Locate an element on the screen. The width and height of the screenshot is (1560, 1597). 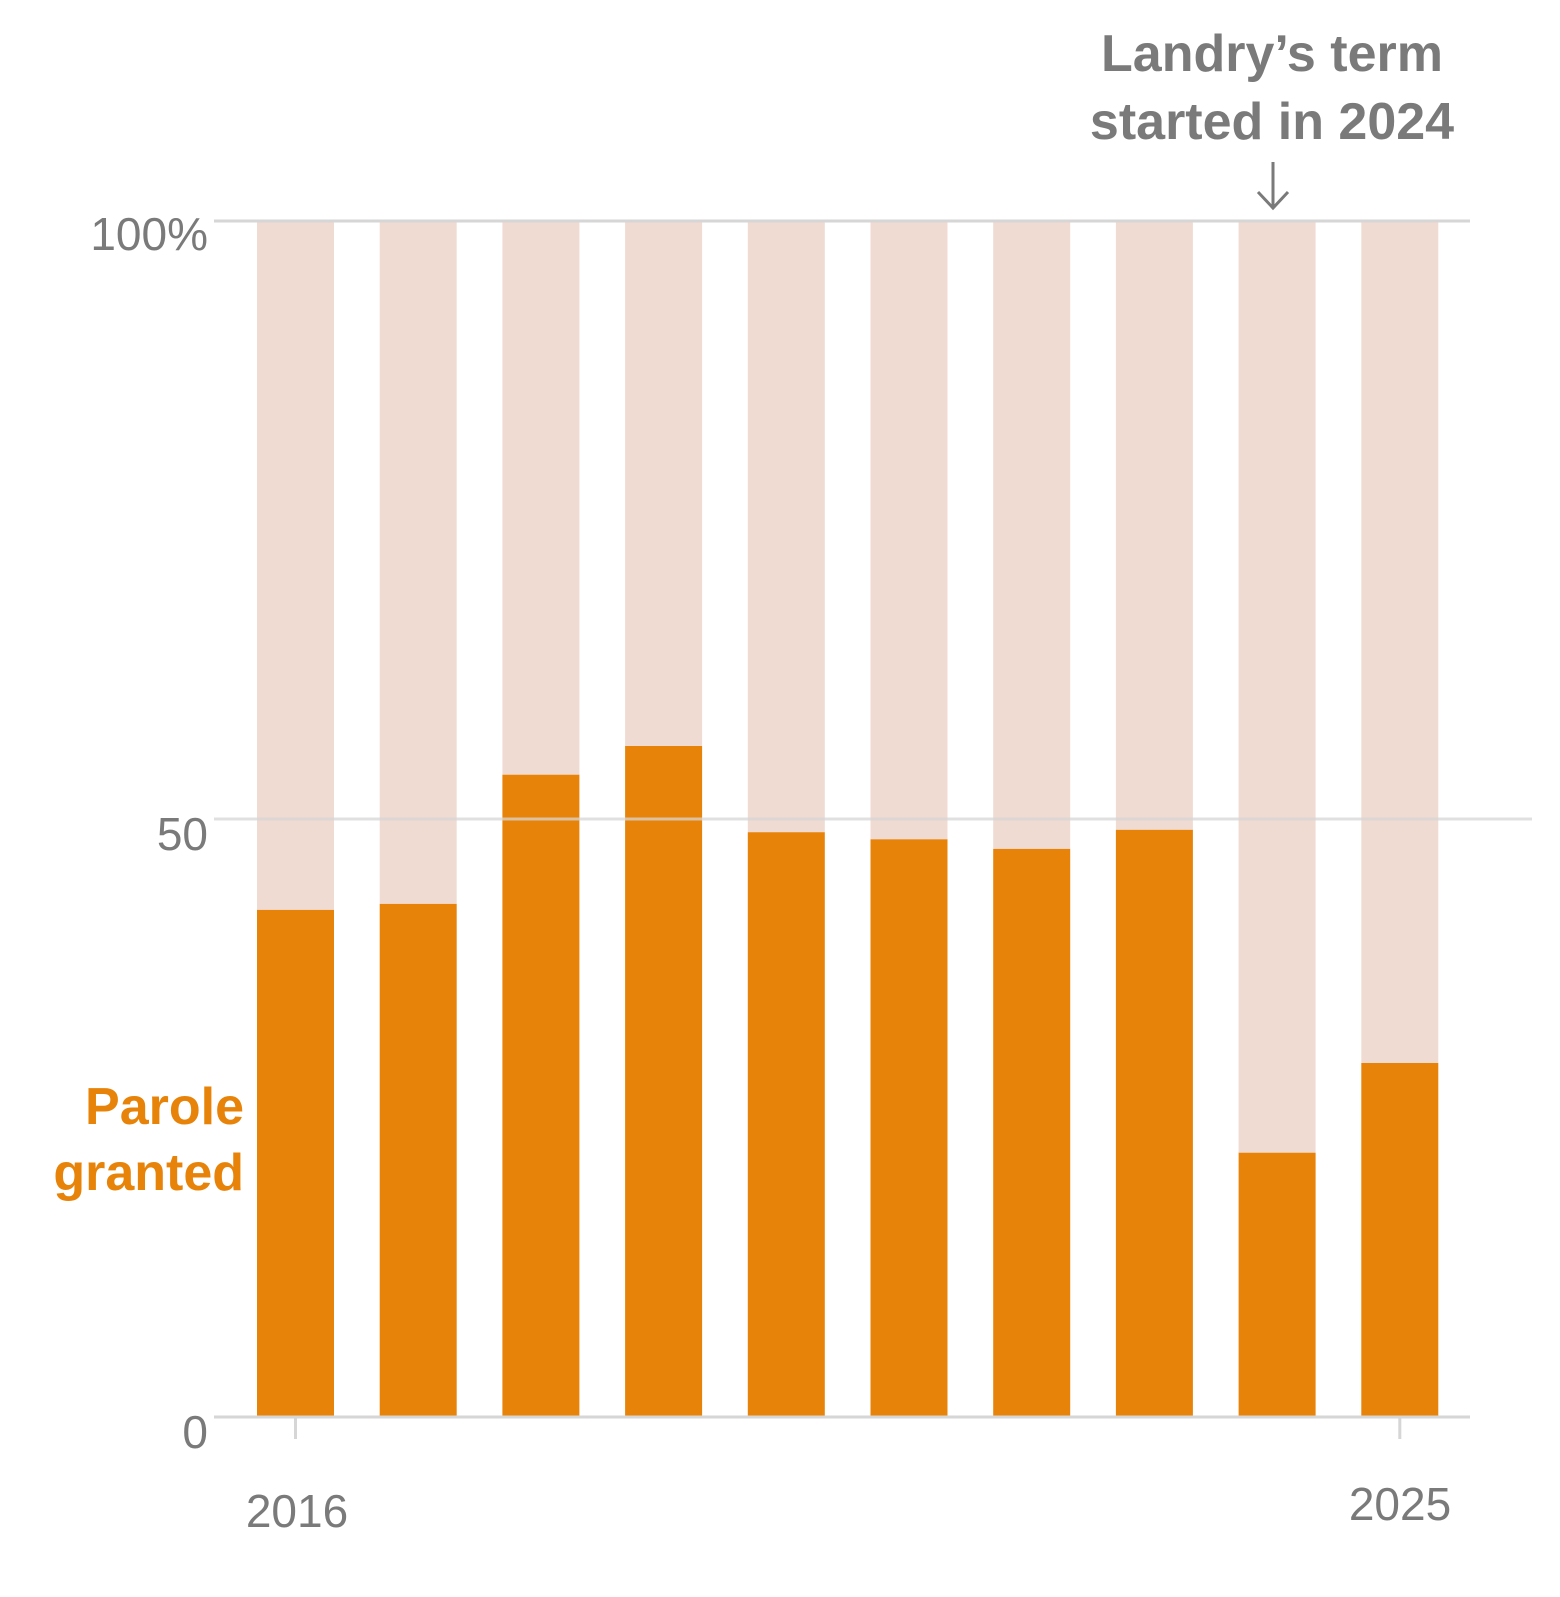
annotation-arrow-head is located at coordinates (1273, 200).